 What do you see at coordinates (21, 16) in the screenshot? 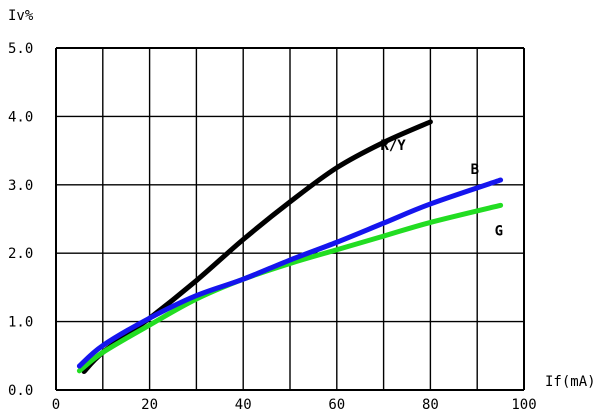
I see `y-axis-label: Iv%` at bounding box center [21, 16].